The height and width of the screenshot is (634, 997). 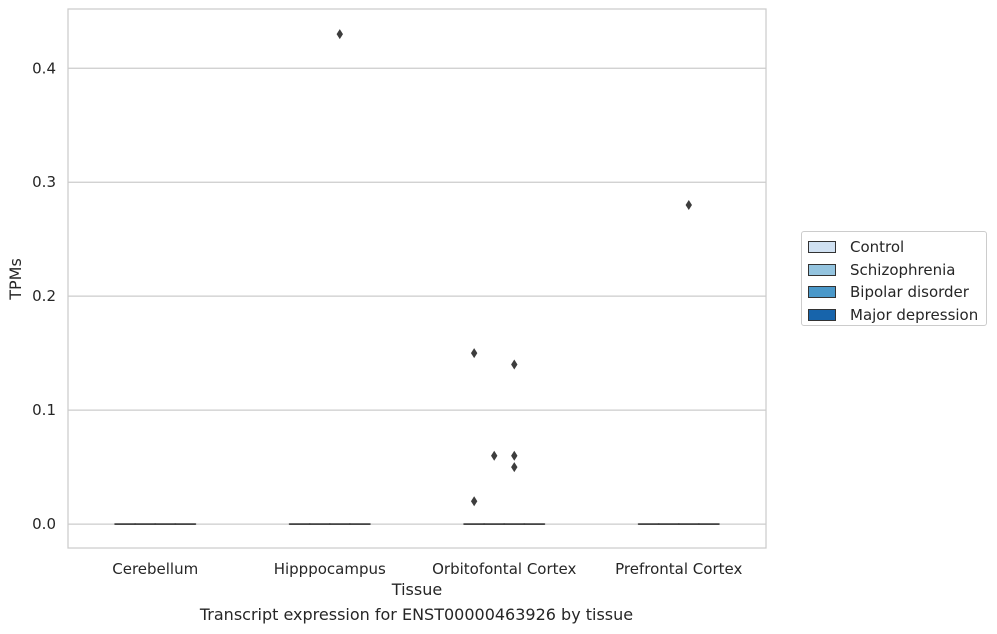 What do you see at coordinates (678, 569) in the screenshot?
I see `x-tick-label: Prefrontal Cortex` at bounding box center [678, 569].